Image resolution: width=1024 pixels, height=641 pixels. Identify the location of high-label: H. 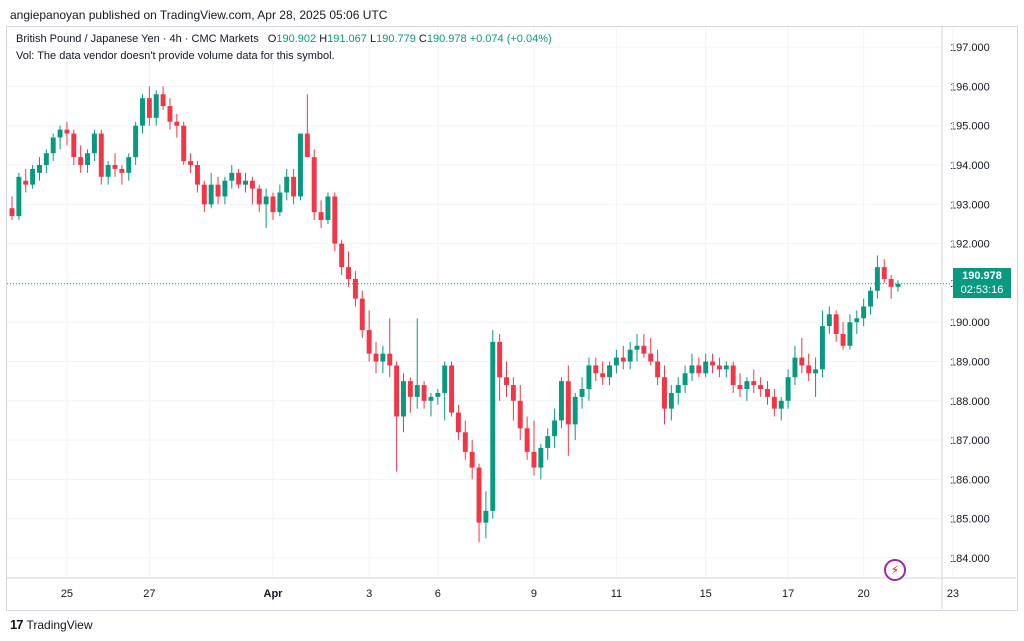
(323, 39).